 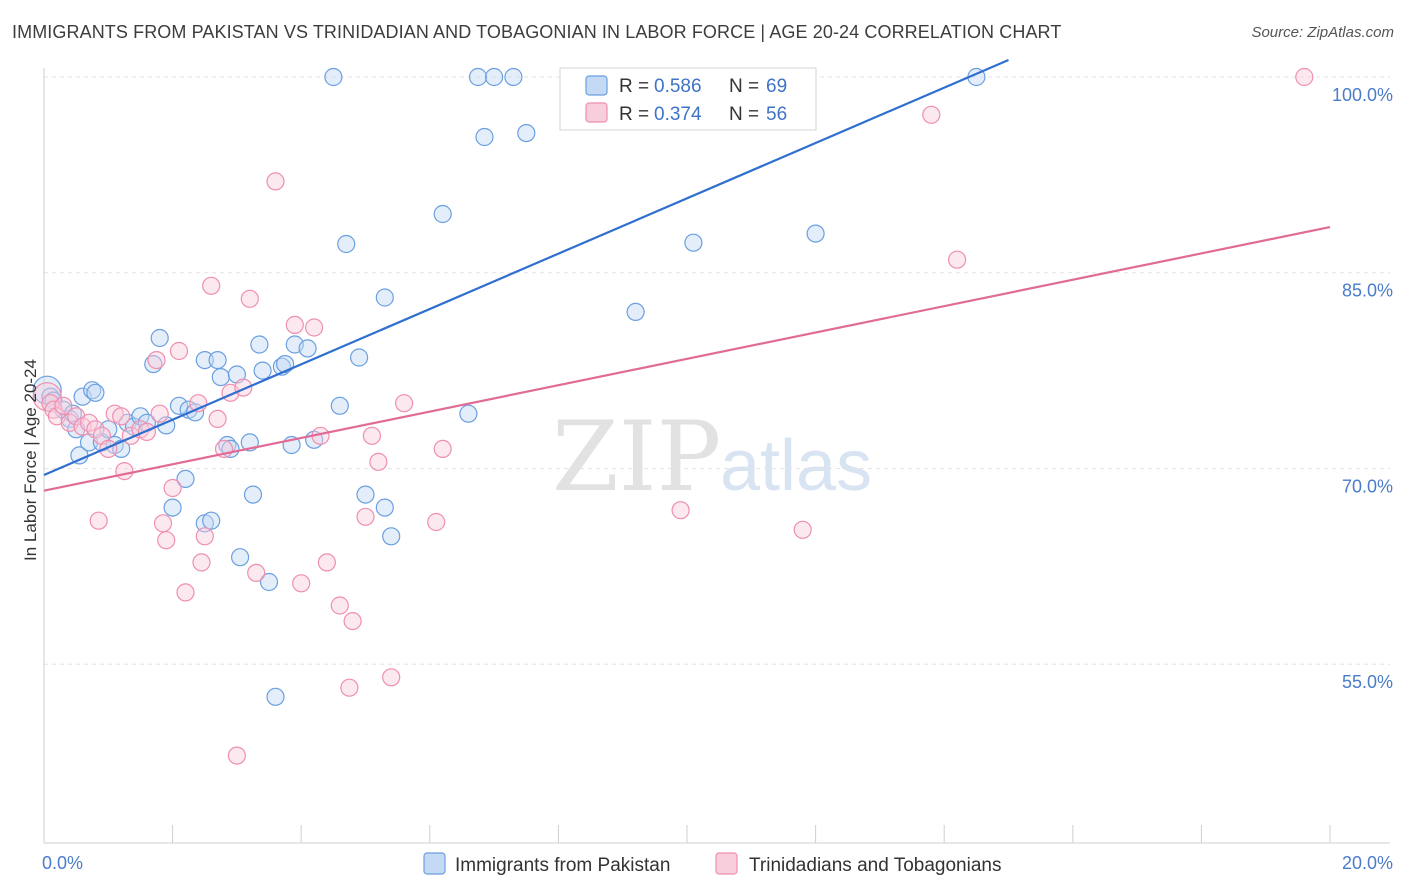 What do you see at coordinates (776, 114) in the screenshot?
I see `legend-n-value-2: 56` at bounding box center [776, 114].